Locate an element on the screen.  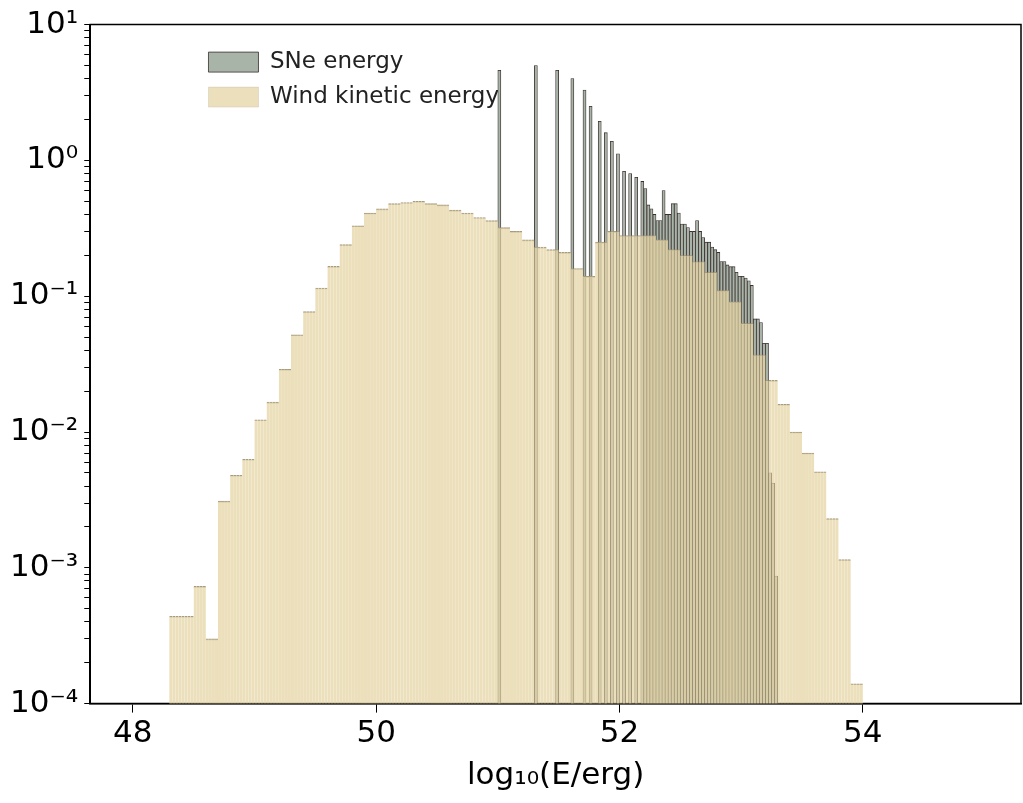
legend-label: SNe energy is located at coordinates (336, 60).